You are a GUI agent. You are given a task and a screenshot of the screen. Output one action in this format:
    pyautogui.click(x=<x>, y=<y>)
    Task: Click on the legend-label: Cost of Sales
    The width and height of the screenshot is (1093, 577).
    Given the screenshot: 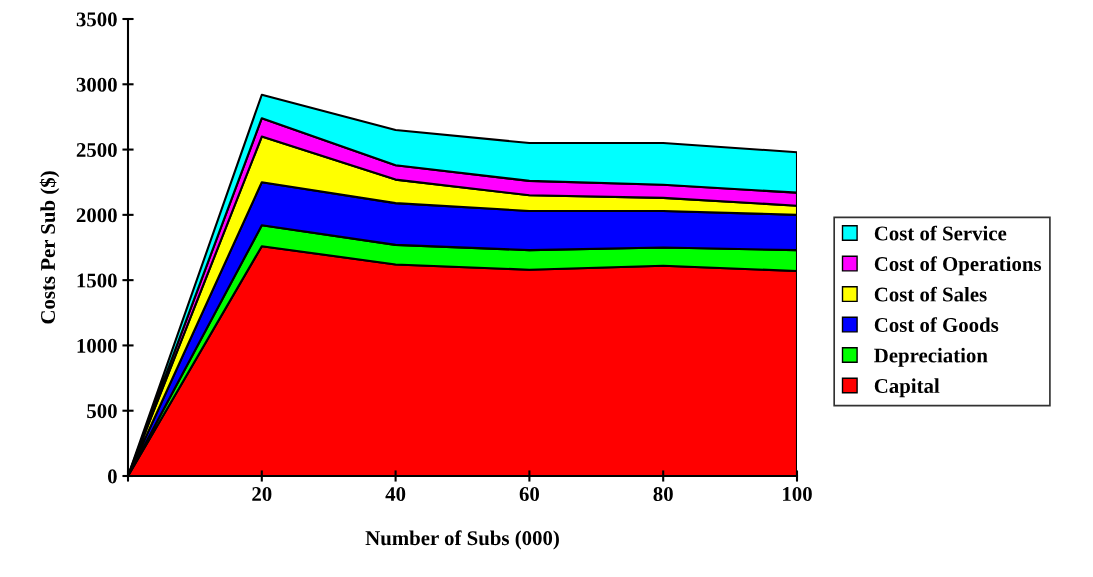 What is the action you would take?
    pyautogui.click(x=930, y=294)
    